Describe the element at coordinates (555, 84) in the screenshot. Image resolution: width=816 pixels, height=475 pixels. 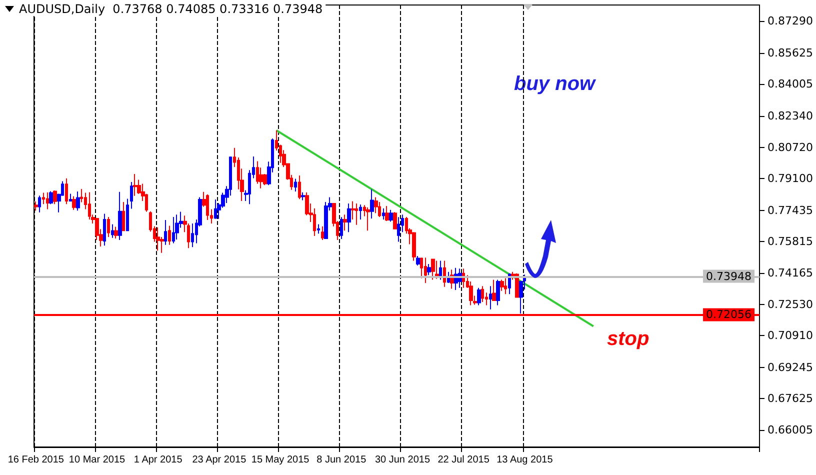
I see `annotation: buy now` at that location.